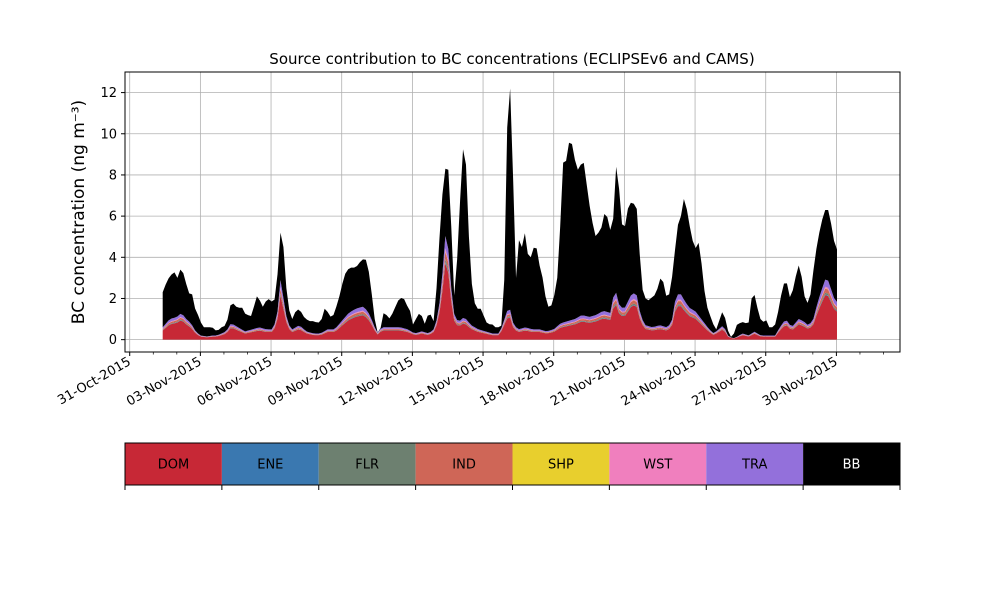  I want to click on x-tick-label: 21-Nov-2015, so click(588, 381).